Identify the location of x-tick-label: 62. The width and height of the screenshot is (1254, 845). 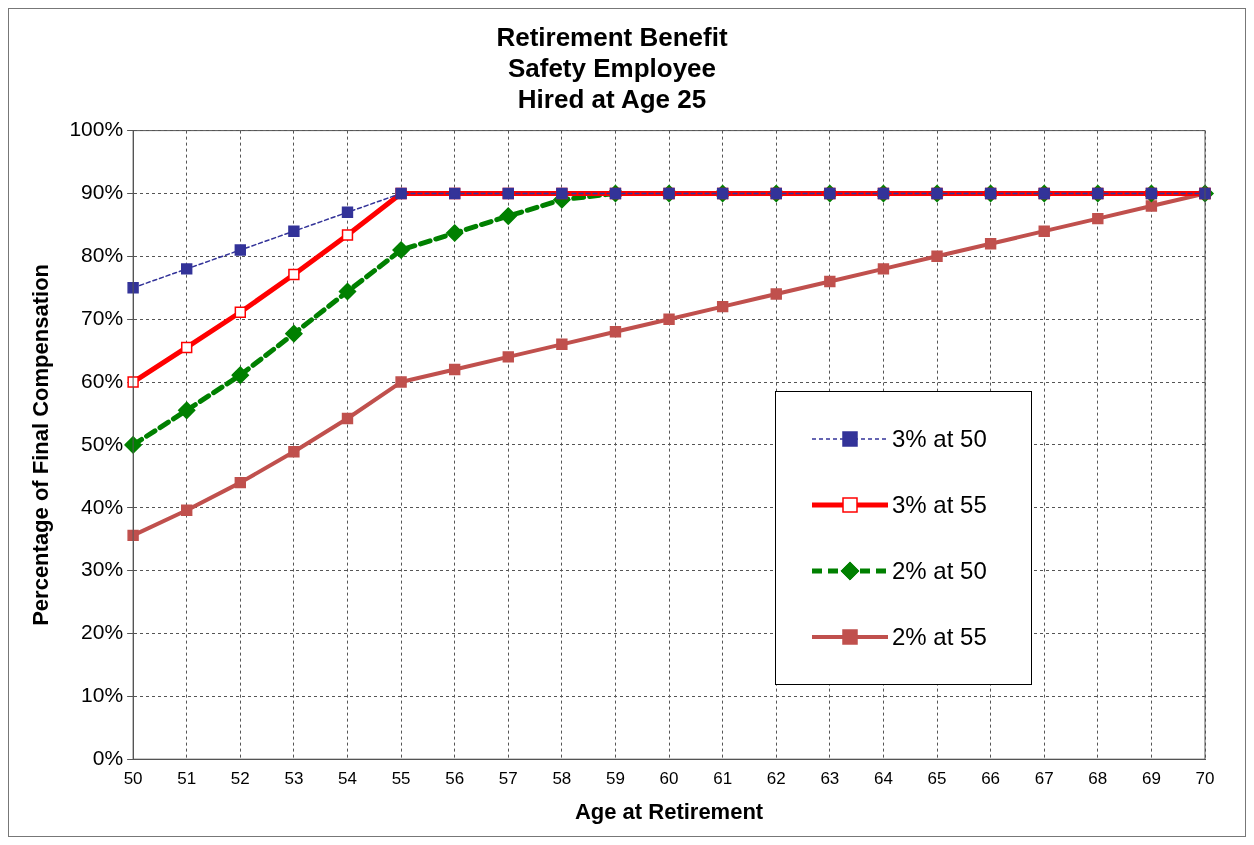
(776, 779).